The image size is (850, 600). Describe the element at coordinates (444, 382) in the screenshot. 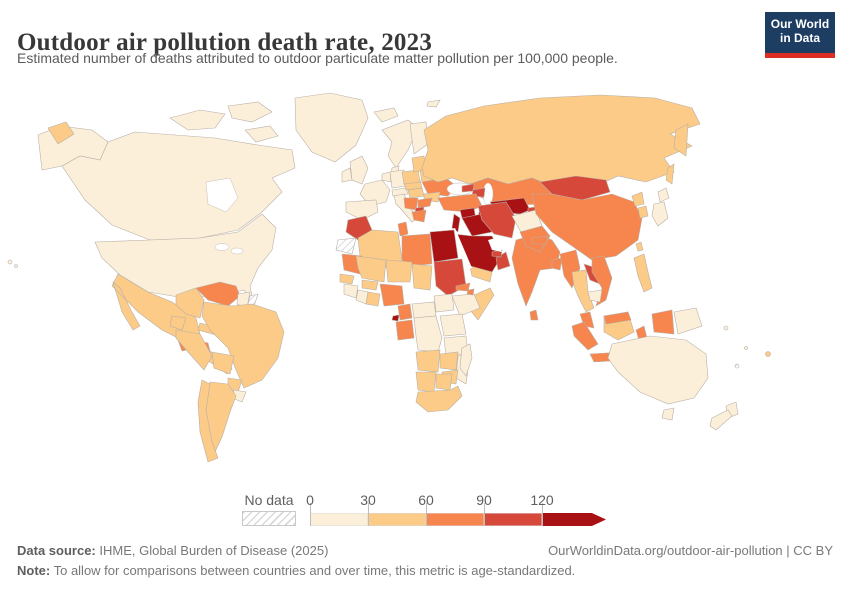

I see `country-botswana` at that location.